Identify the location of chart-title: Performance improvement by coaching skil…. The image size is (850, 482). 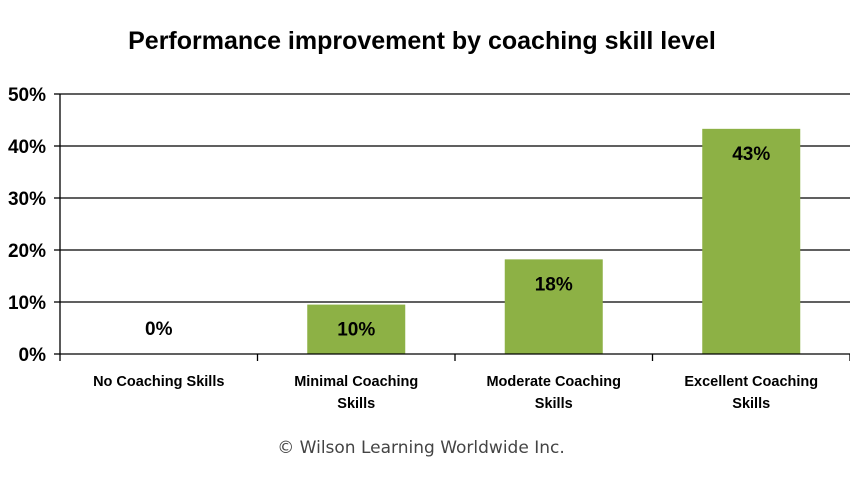
(422, 41).